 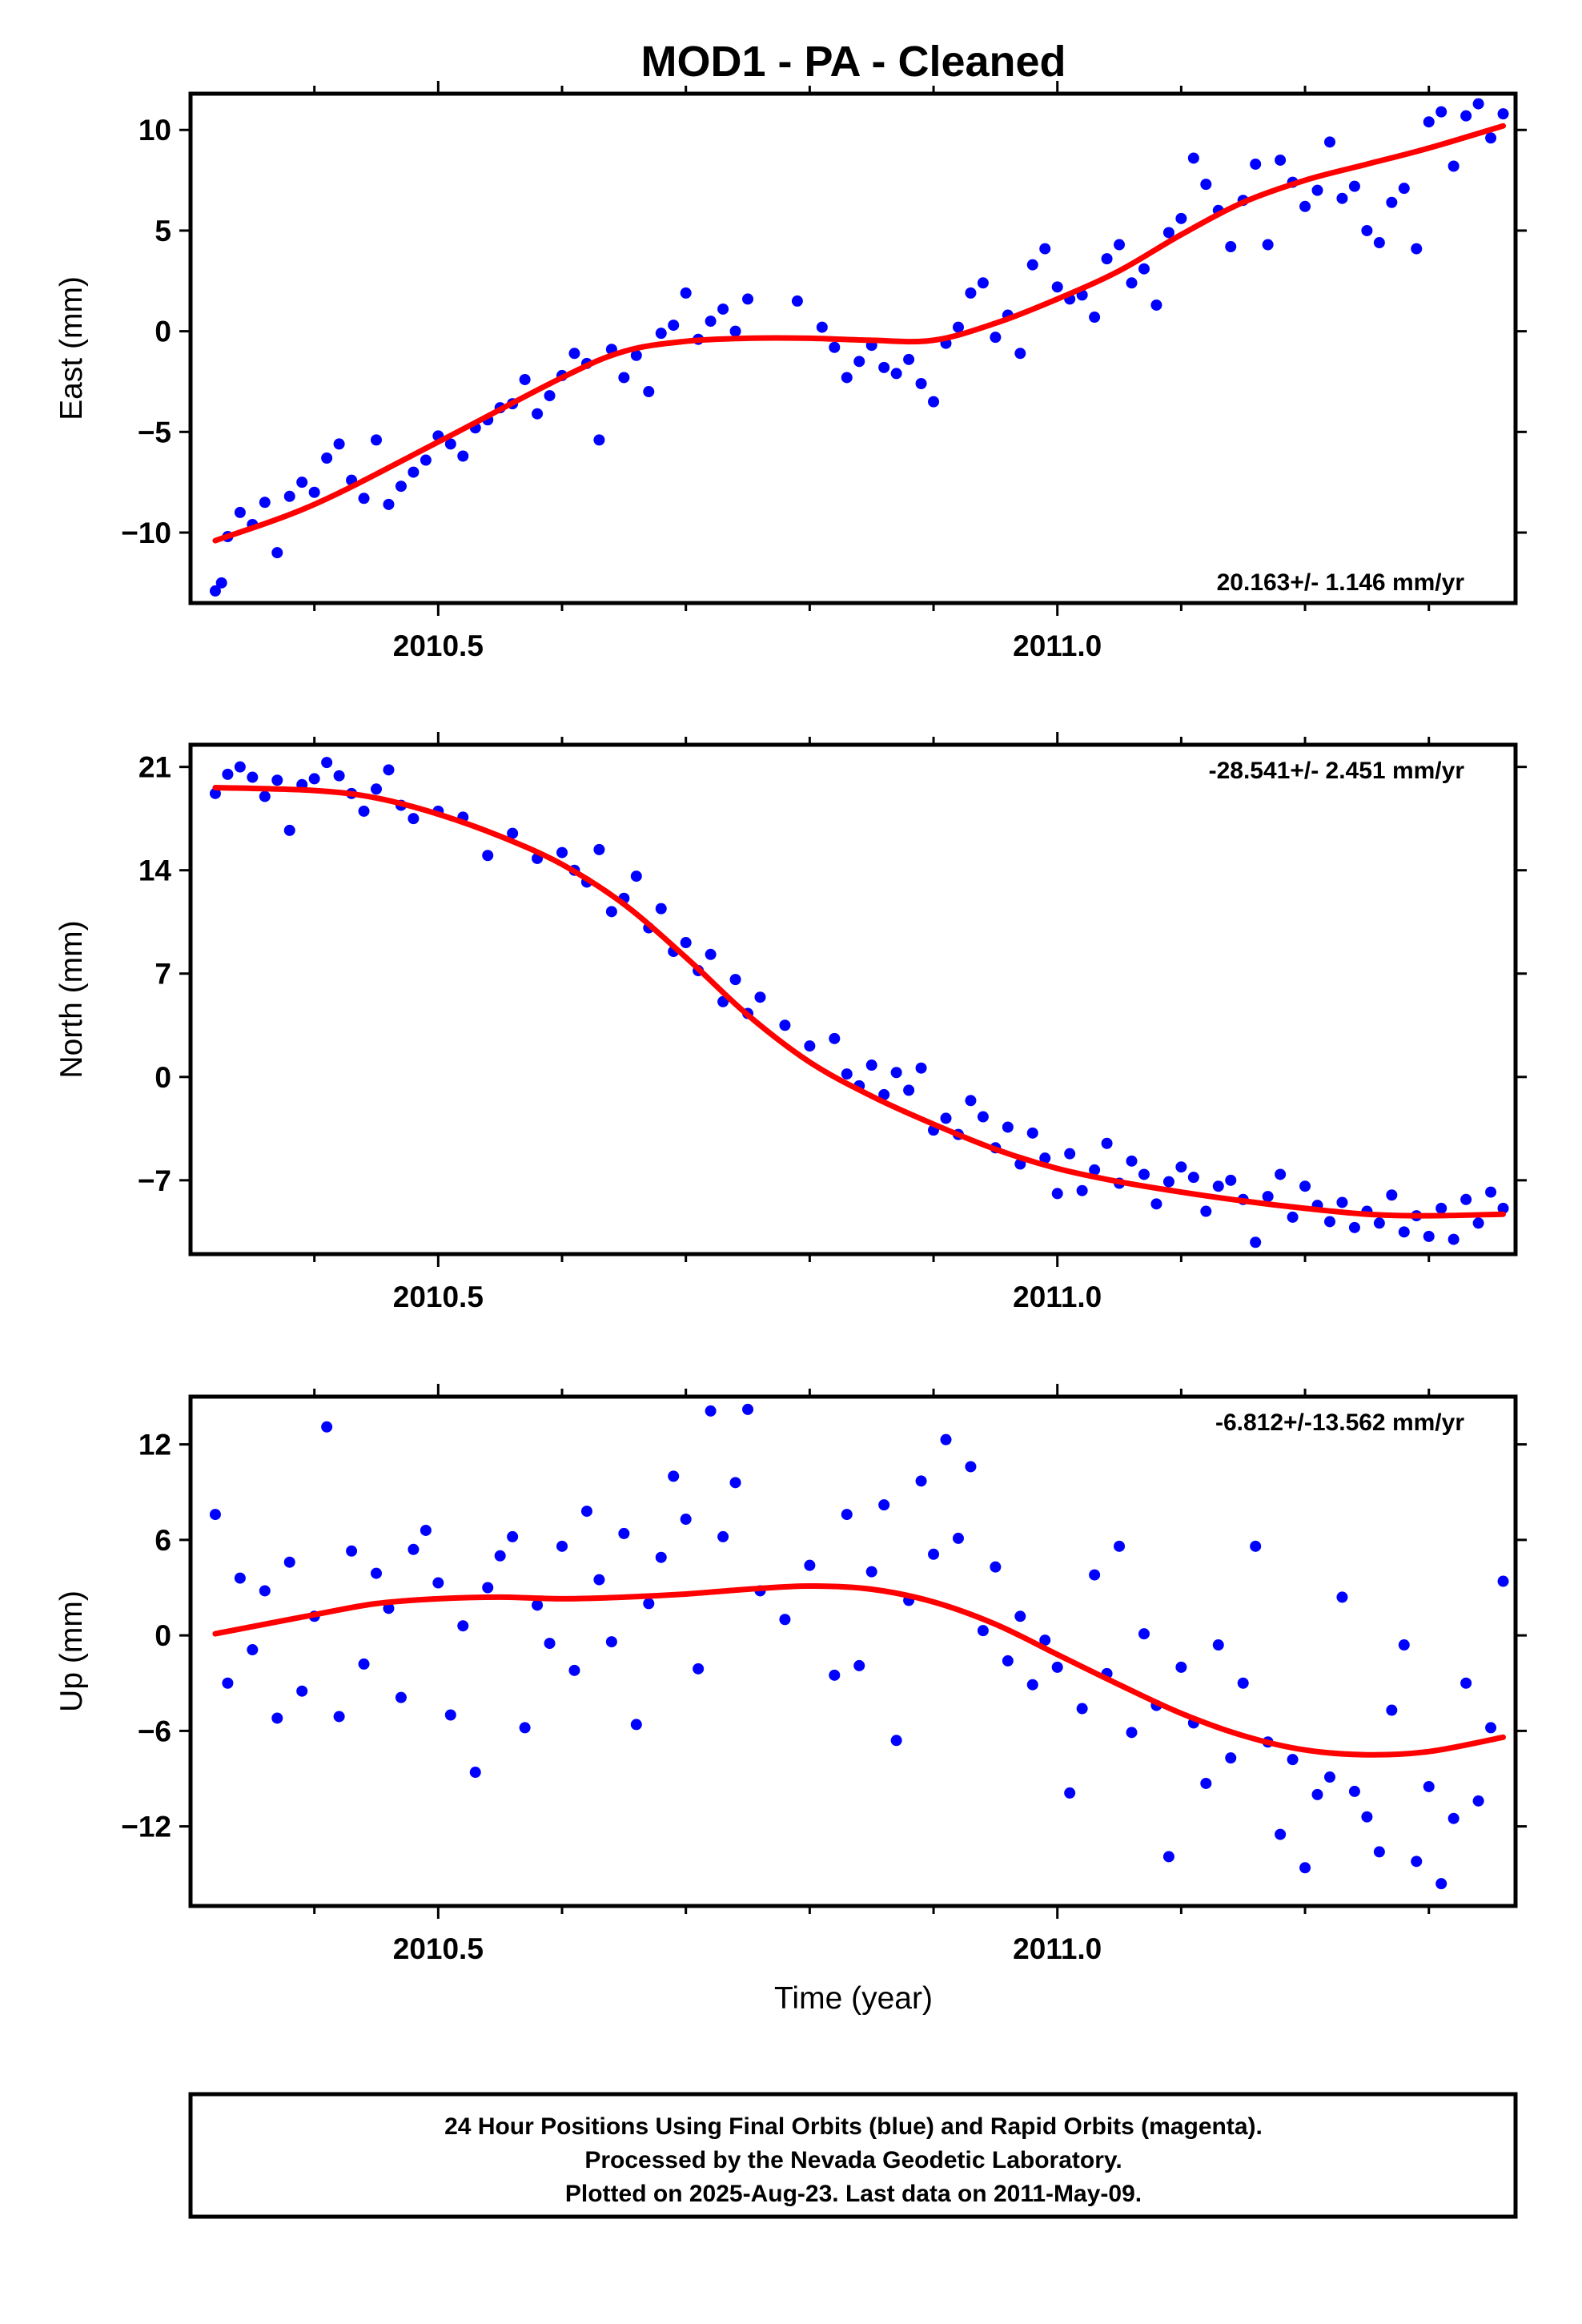 I want to click on x-tick-label: 2011.0, so click(x=1057, y=1297).